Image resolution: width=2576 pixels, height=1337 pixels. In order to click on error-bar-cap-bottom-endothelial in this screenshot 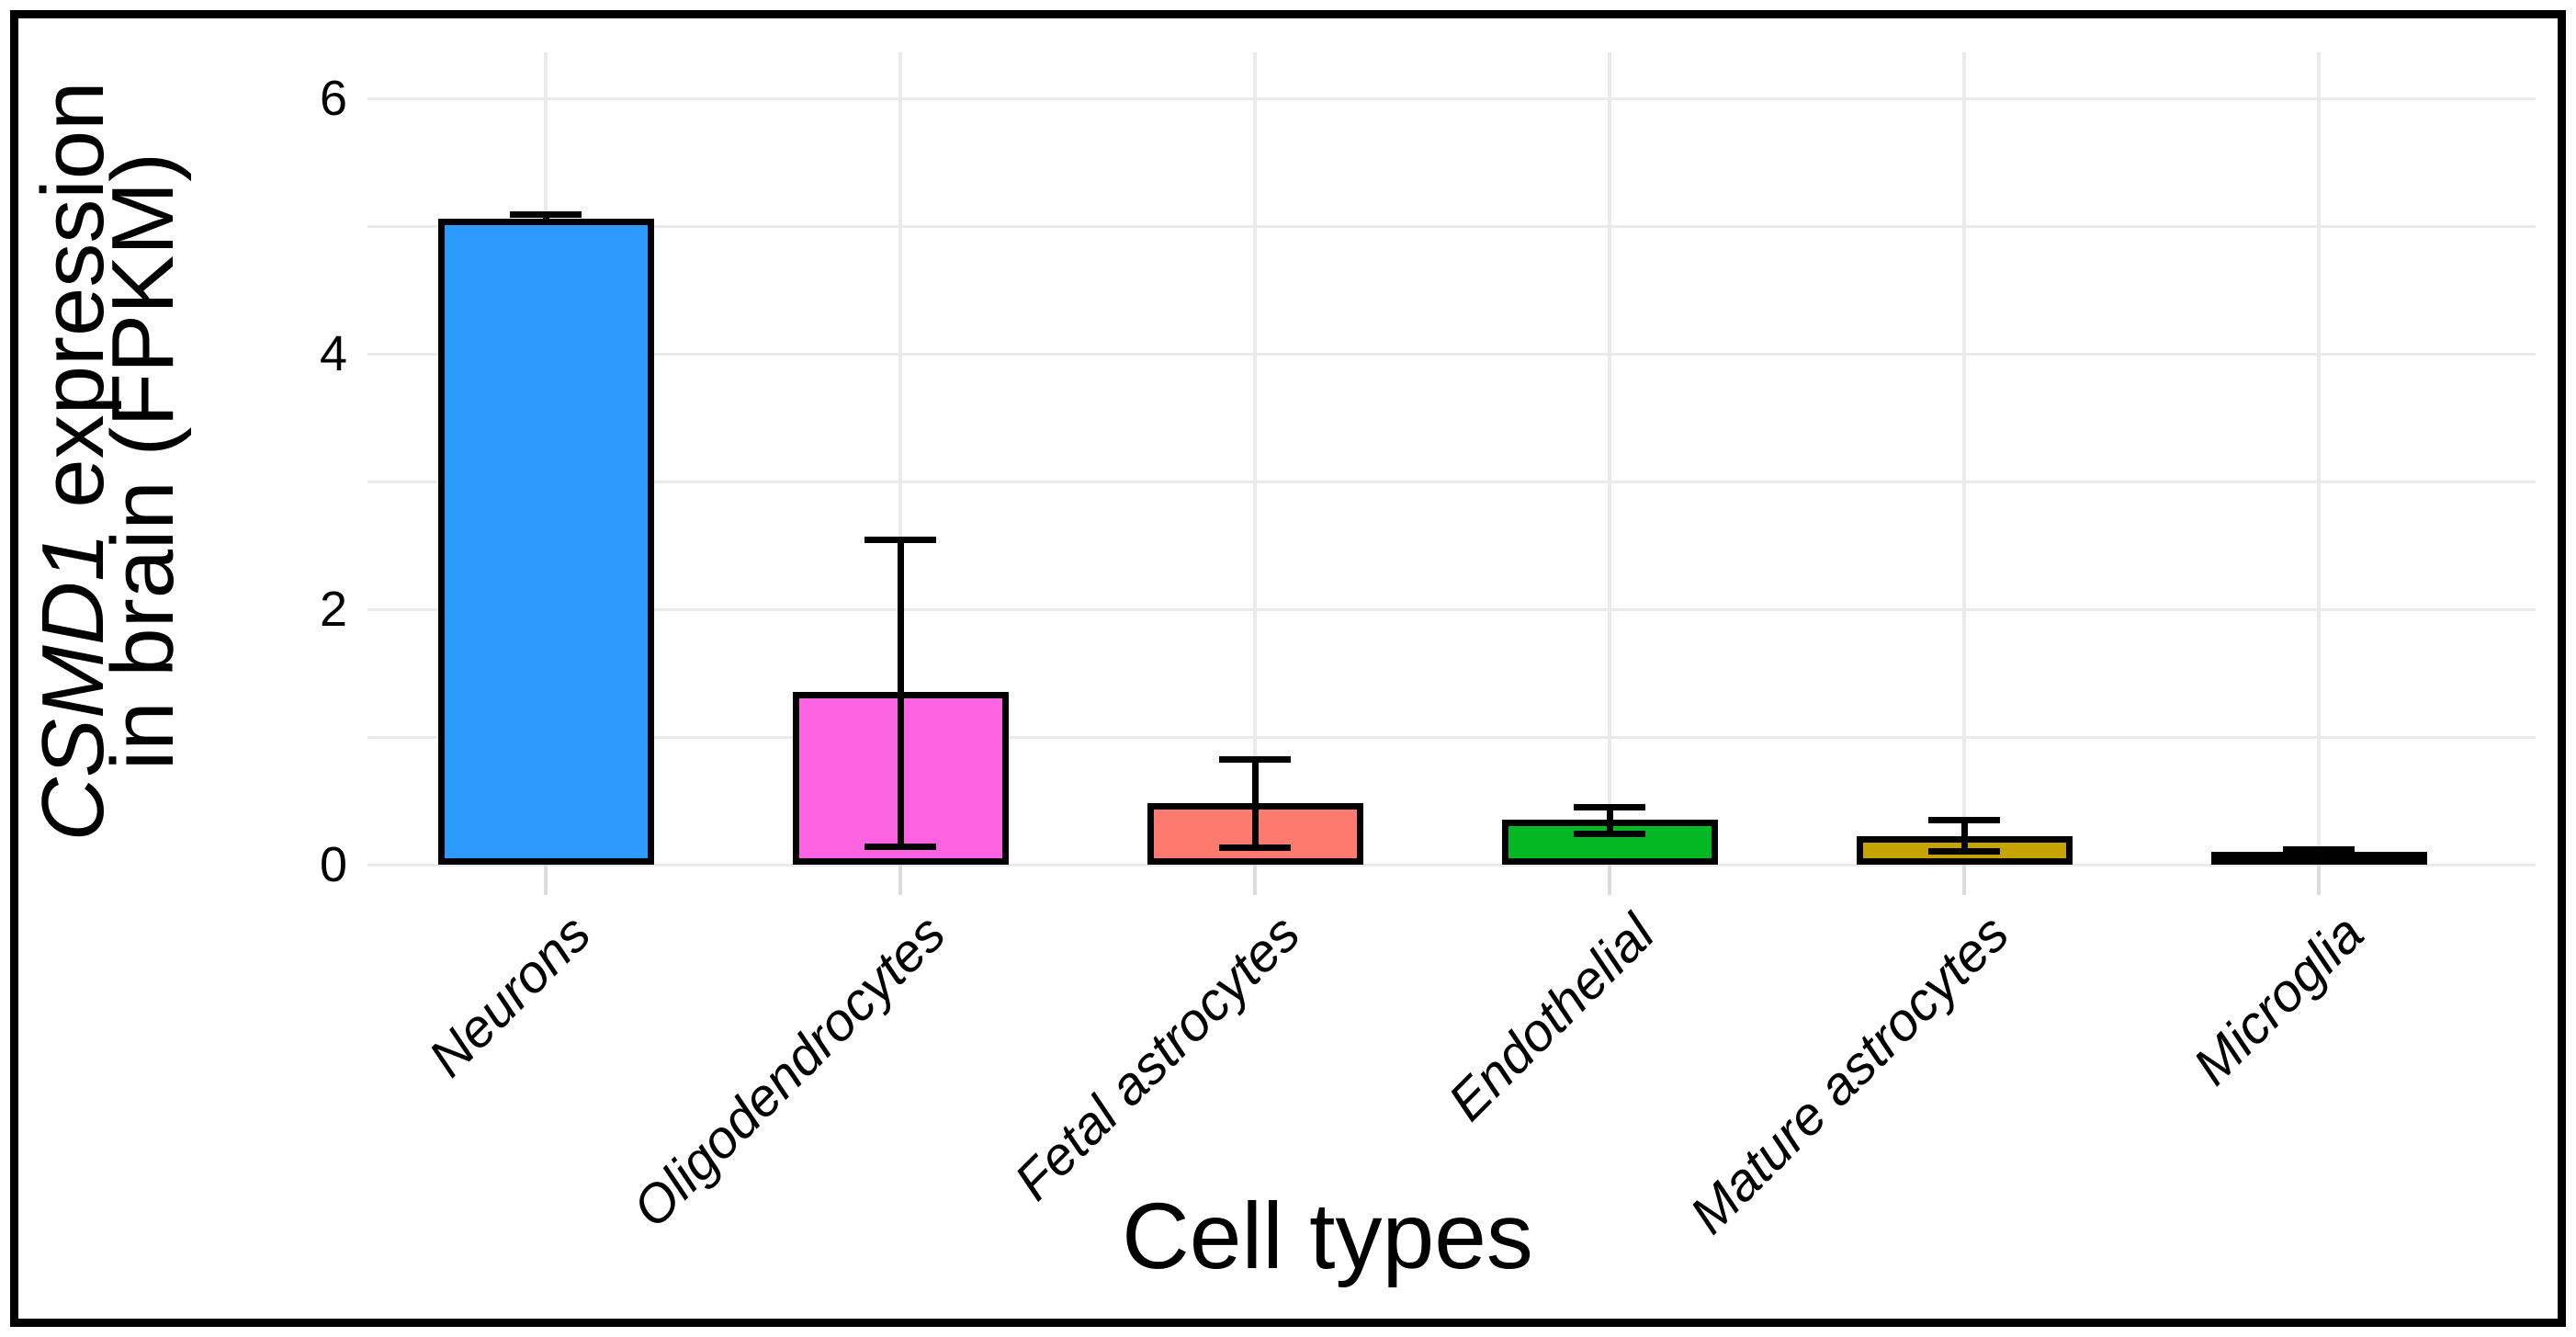, I will do `click(1609, 833)`.